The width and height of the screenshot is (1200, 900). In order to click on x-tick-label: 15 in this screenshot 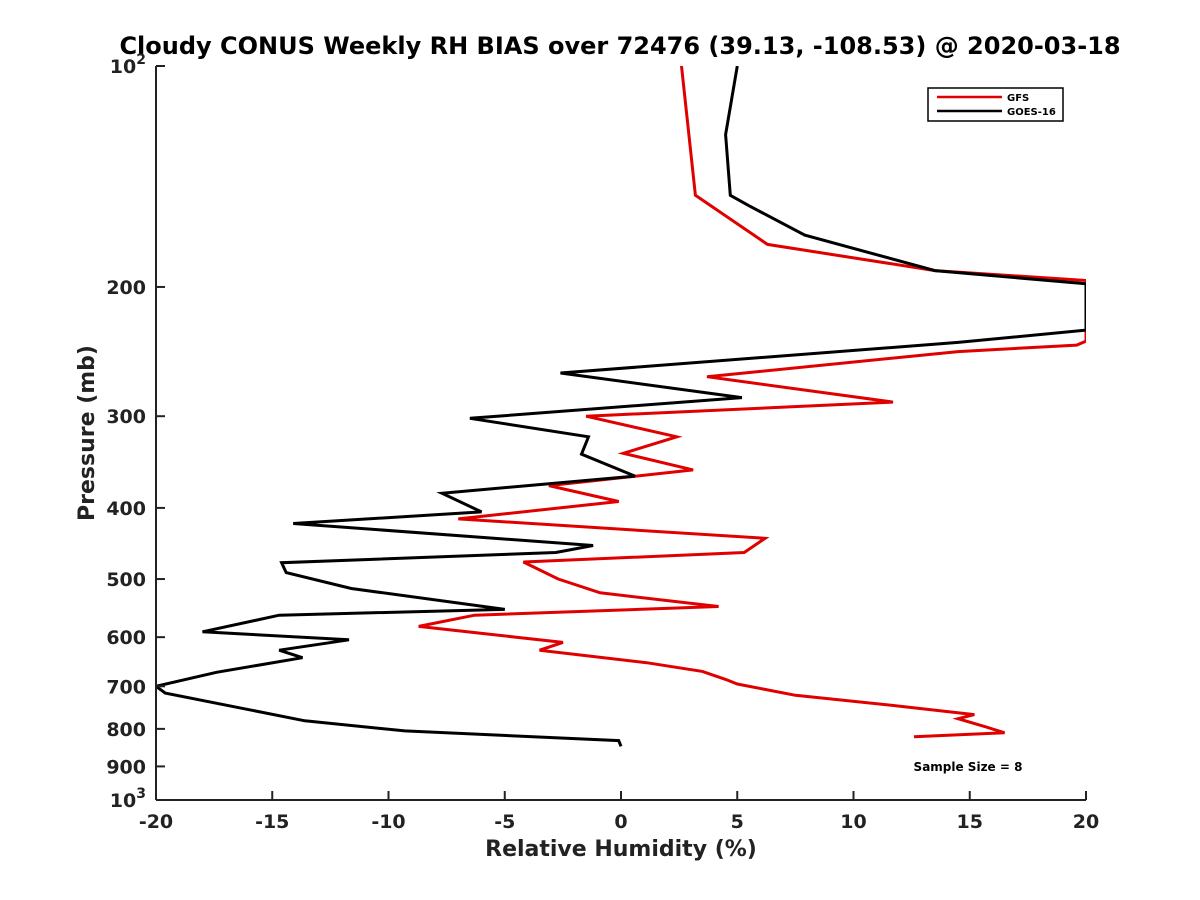, I will do `click(970, 822)`.